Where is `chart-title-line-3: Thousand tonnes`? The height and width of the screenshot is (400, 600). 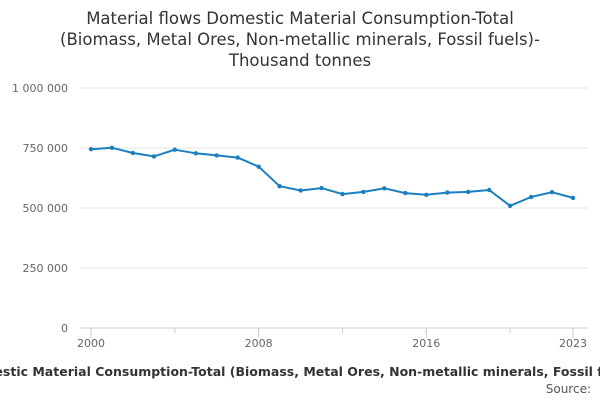 chart-title-line-3: Thousand tonnes is located at coordinates (300, 60).